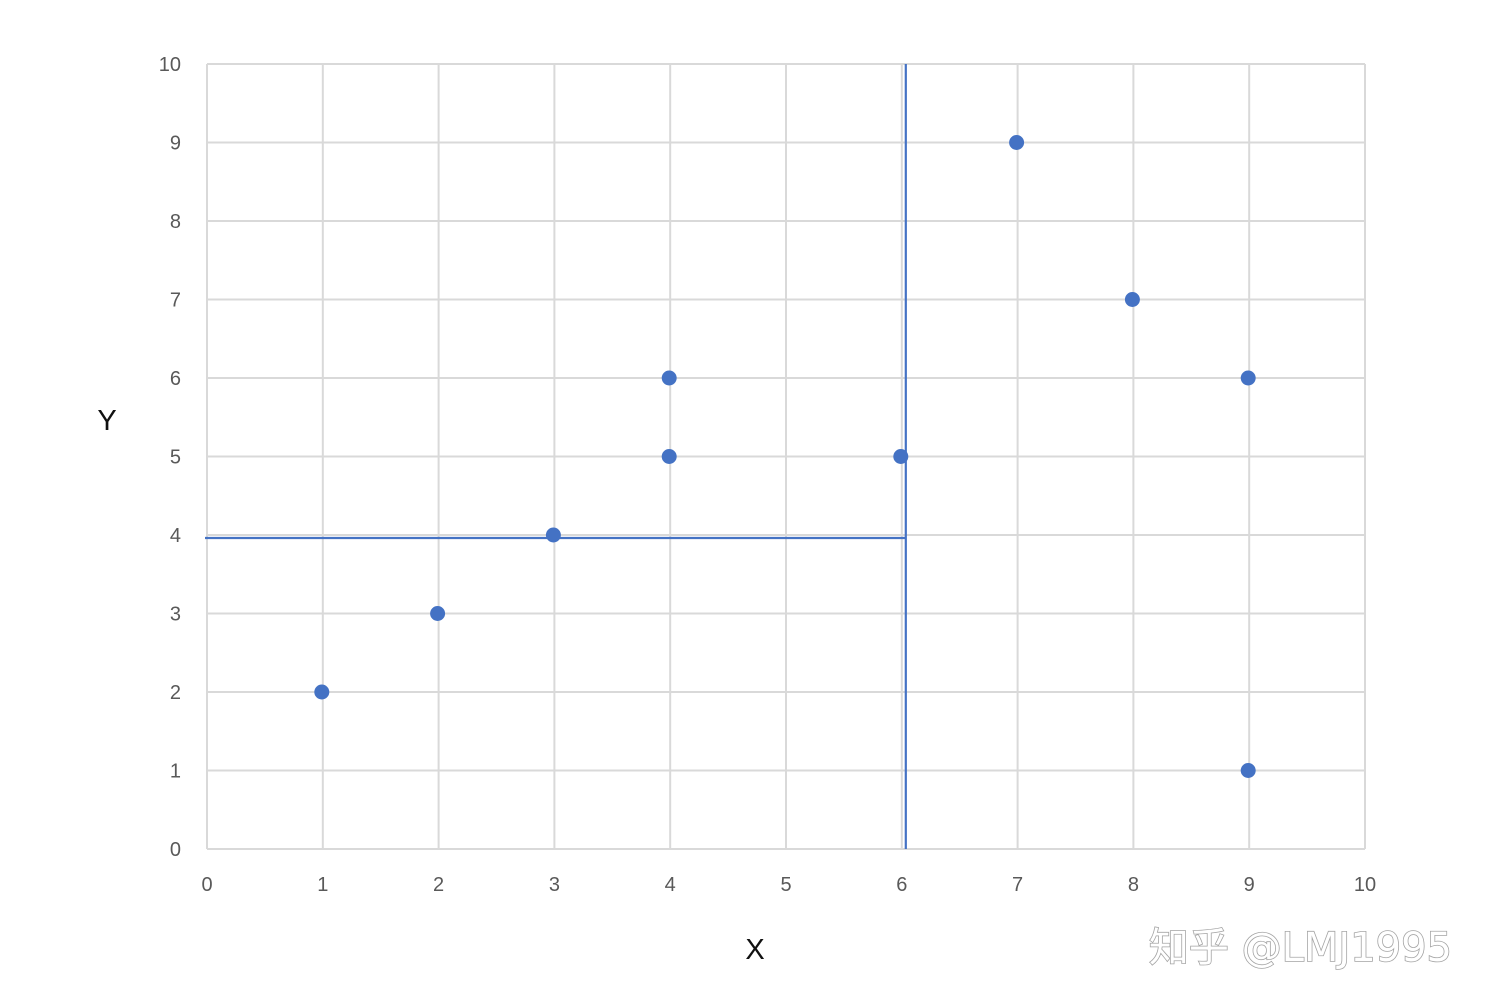 The width and height of the screenshot is (1492, 1006). I want to click on x-tick-label: 4, so click(670, 885).